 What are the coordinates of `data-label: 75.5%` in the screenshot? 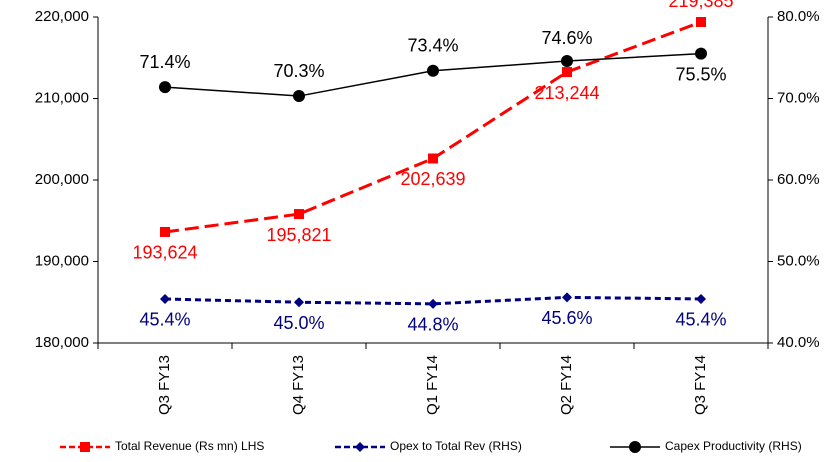 It's located at (700, 74).